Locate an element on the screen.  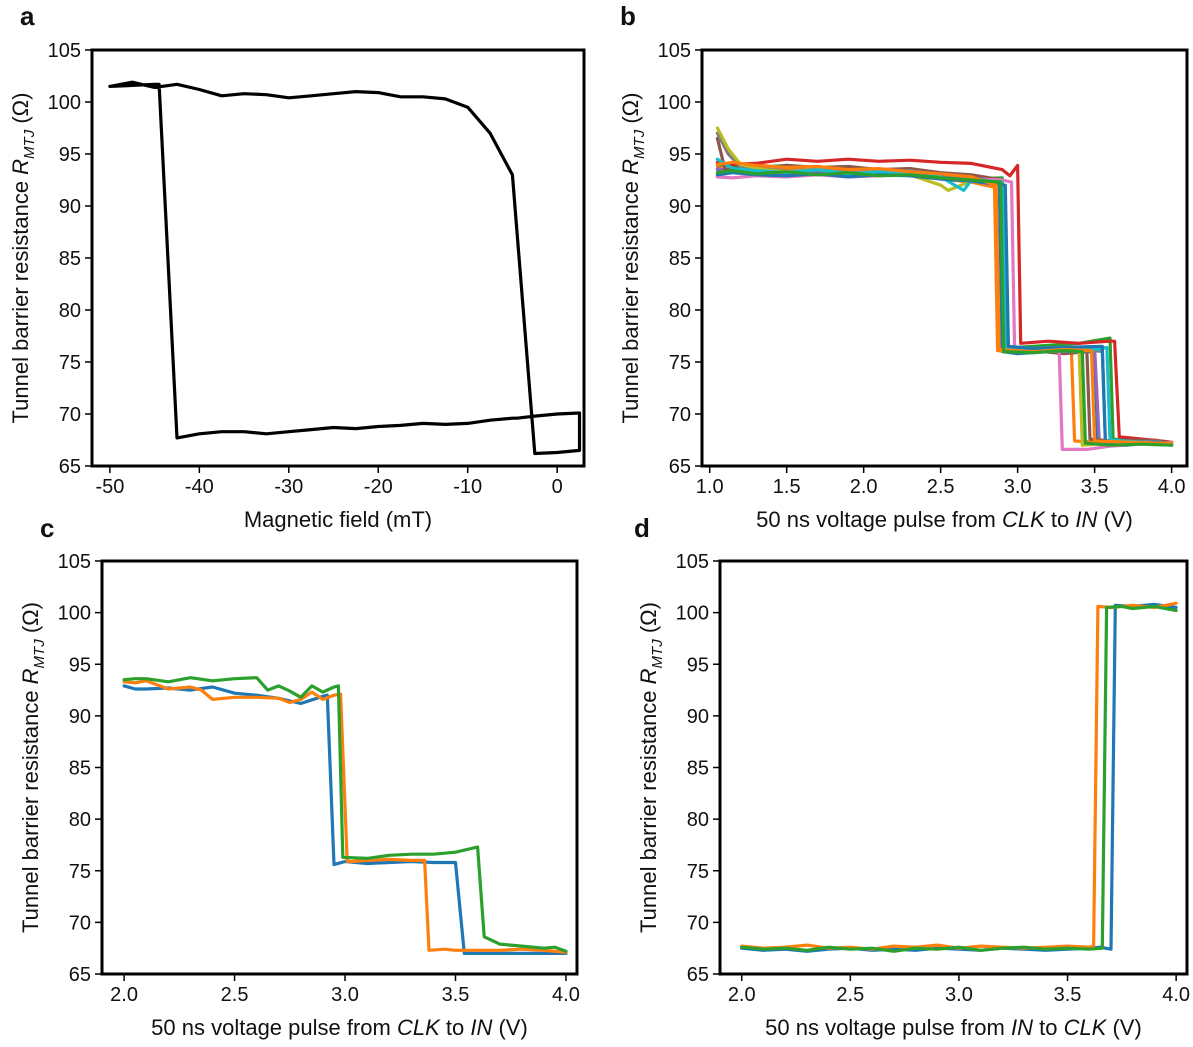
xlabel-text: Magnetic field (mT) is located at coordinates (338, 519).